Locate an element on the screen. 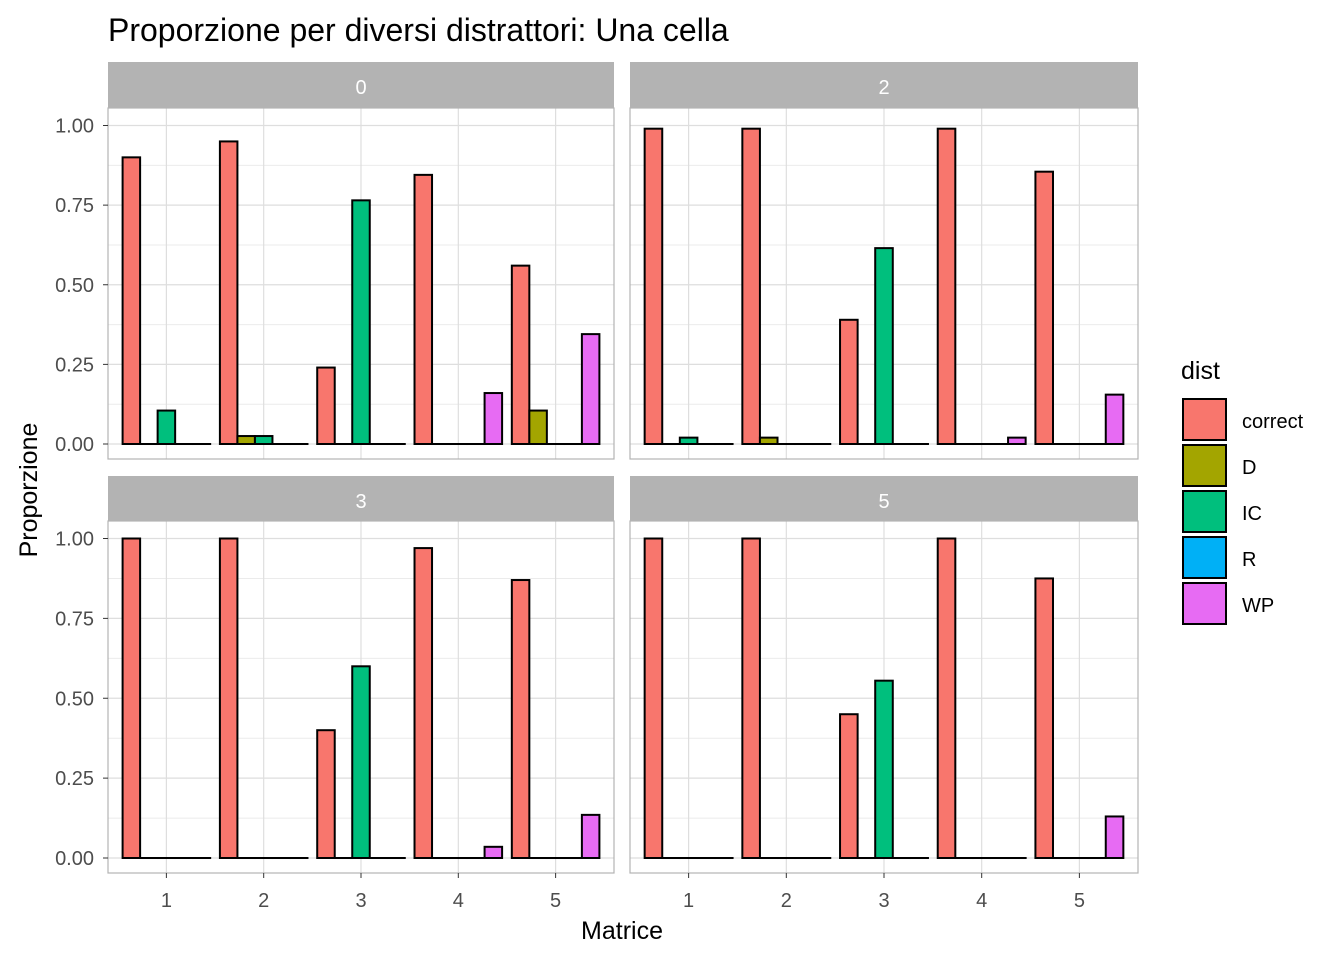 This screenshot has height=960, width=1344. facet-strip-label: 0 is located at coordinates (360, 88).